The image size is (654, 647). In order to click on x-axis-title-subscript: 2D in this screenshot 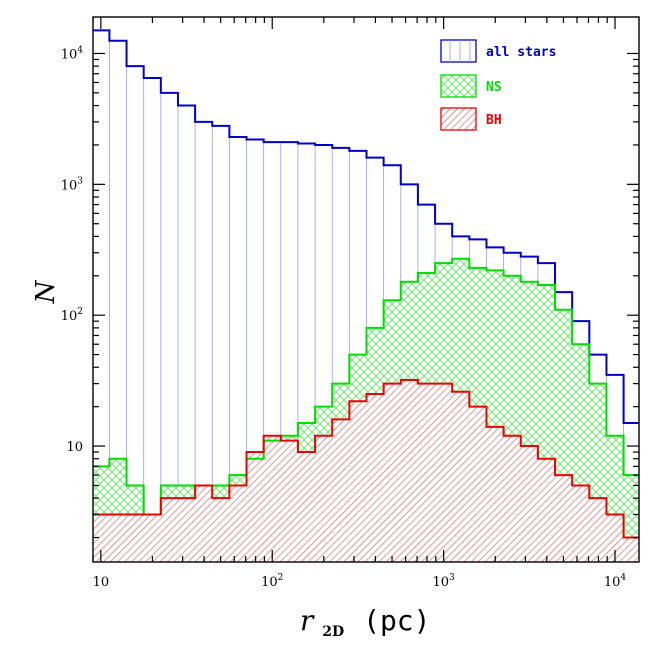, I will do `click(333, 632)`.